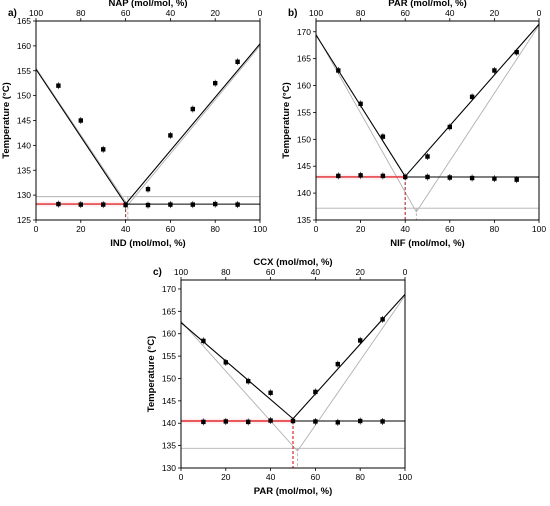 This screenshot has width=550, height=506. What do you see at coordinates (147, 243) in the screenshot?
I see `x-axis-title: IND (mol/mol, %)` at bounding box center [147, 243].